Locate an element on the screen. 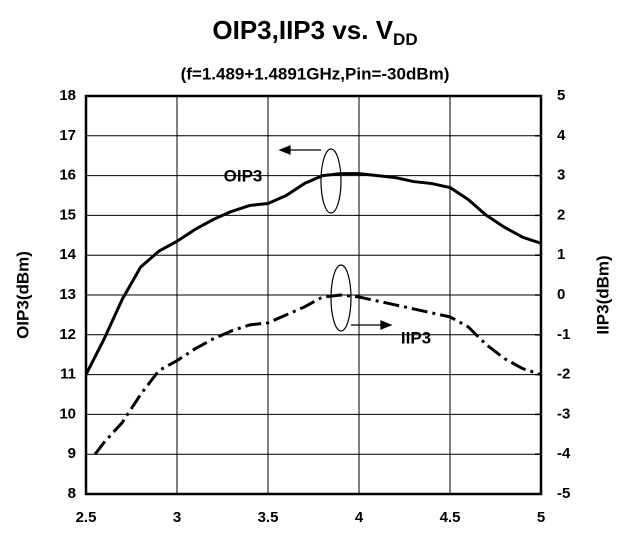 The height and width of the screenshot is (536, 624). x-tick-label: 5 is located at coordinates (541, 517).